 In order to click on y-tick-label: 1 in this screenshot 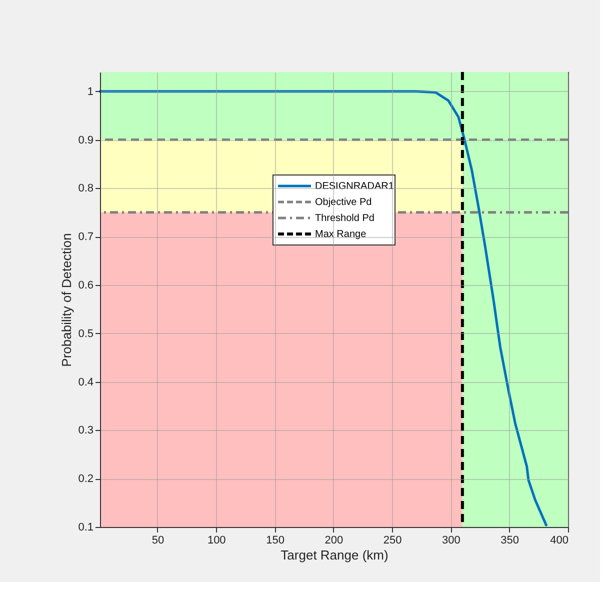, I will do `click(90, 92)`.